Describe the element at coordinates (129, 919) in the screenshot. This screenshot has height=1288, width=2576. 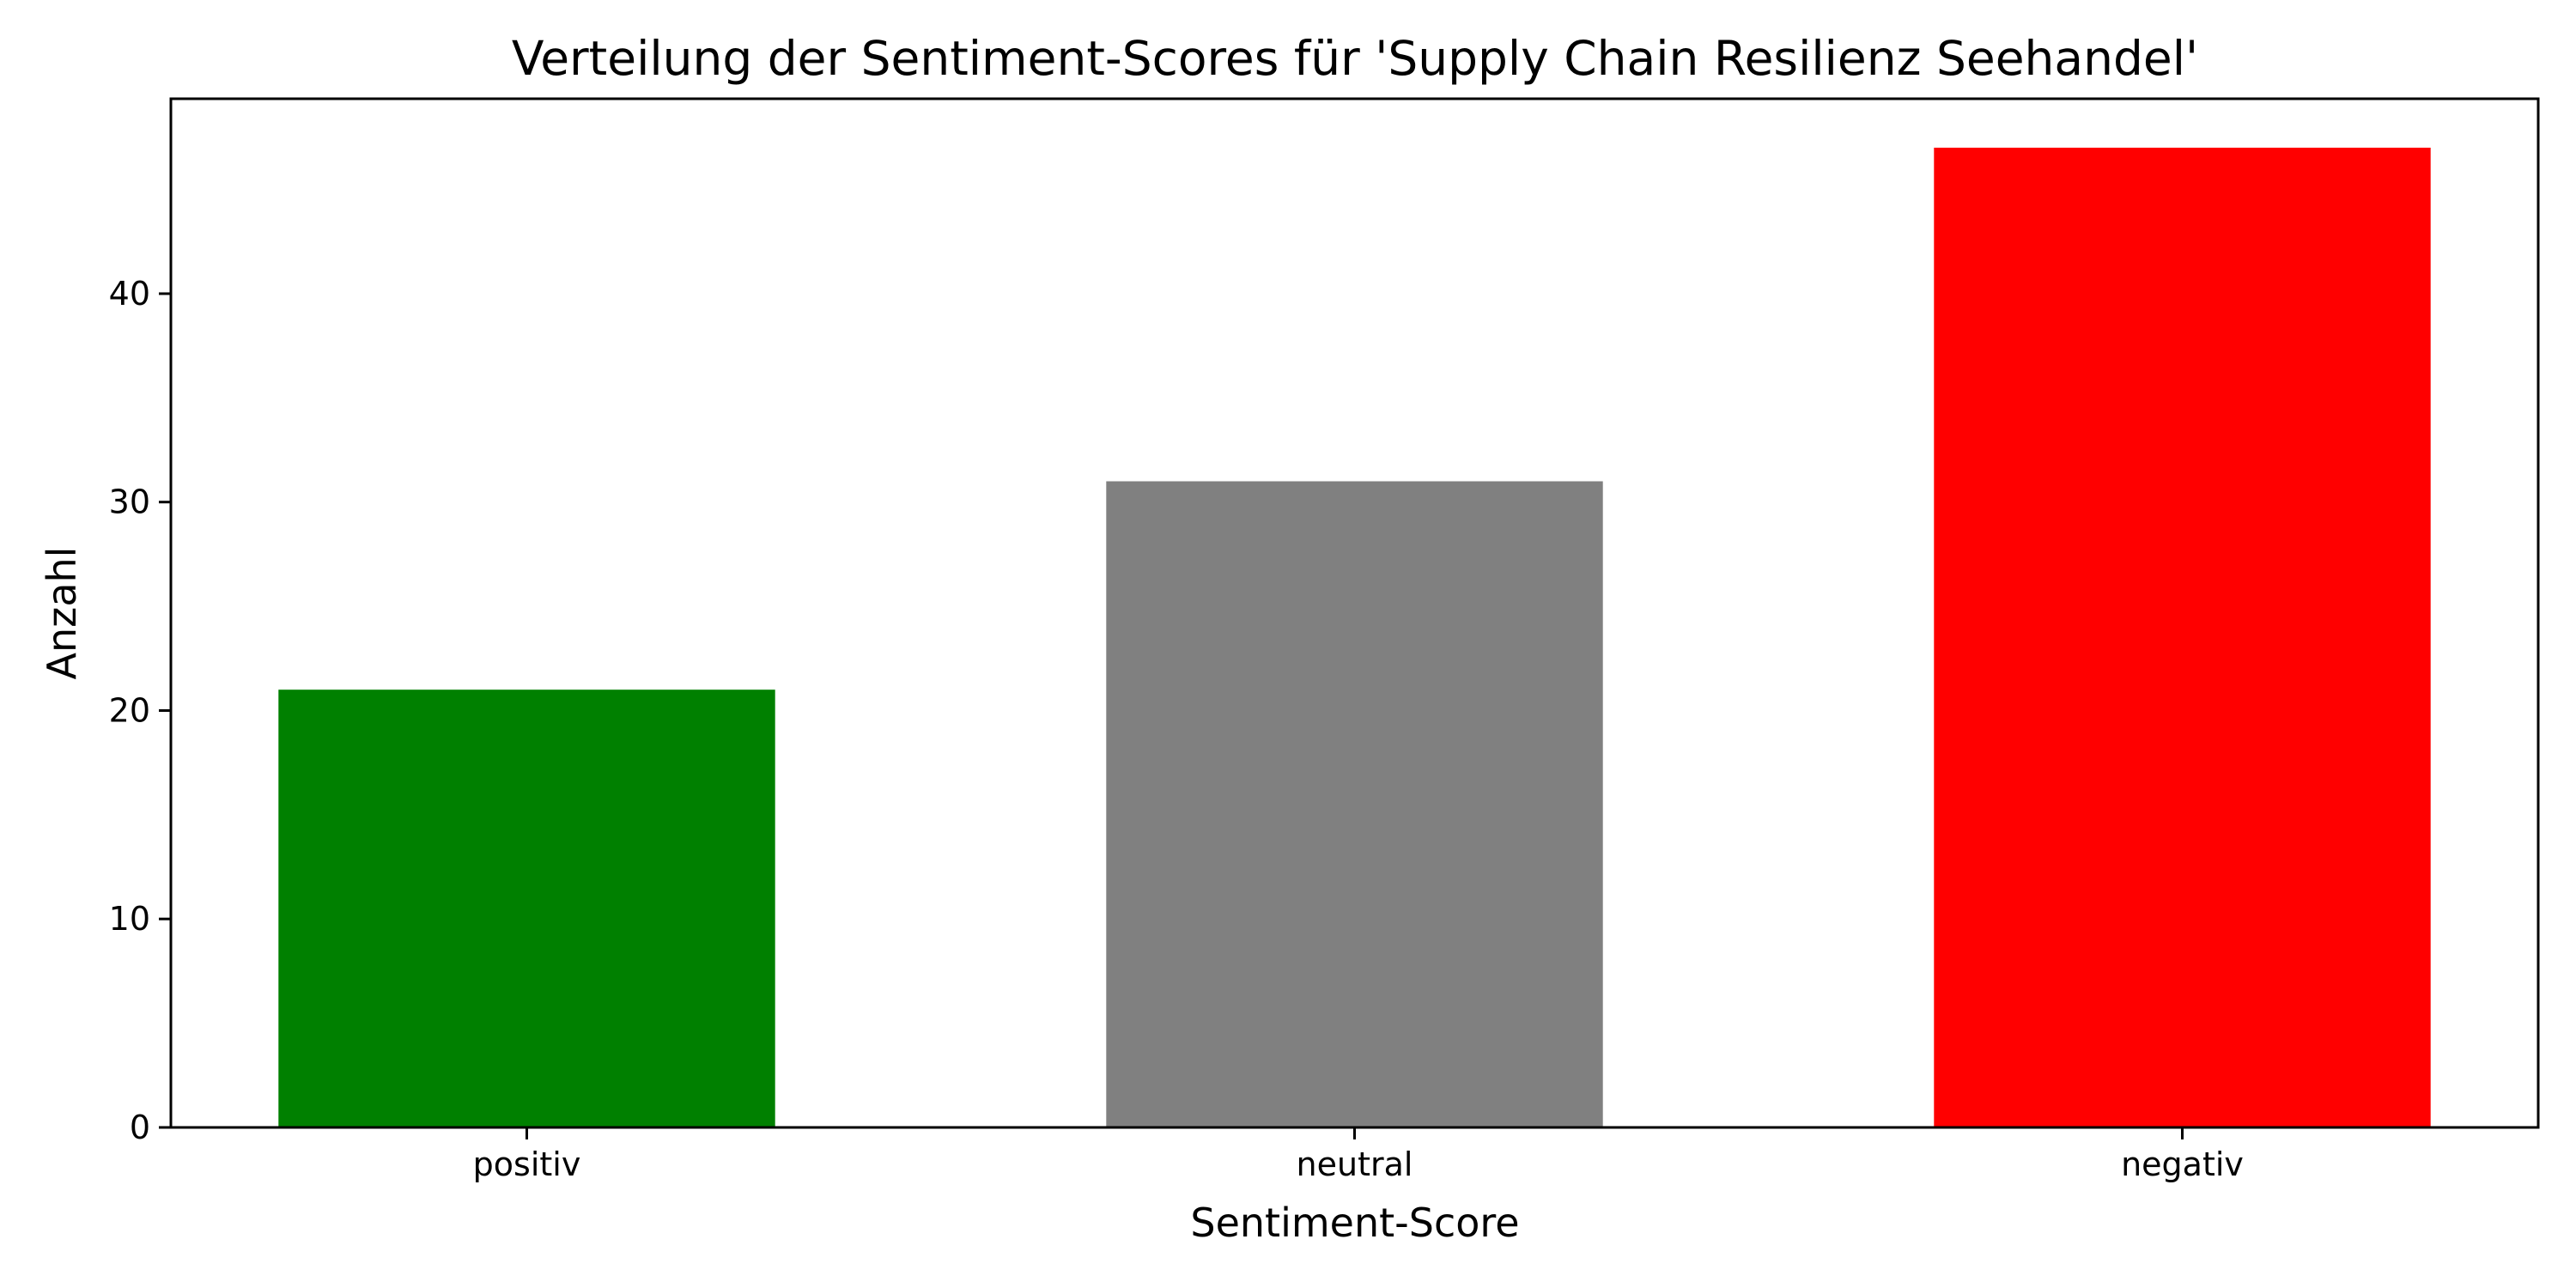
I see `y-tick-label: 10` at that location.